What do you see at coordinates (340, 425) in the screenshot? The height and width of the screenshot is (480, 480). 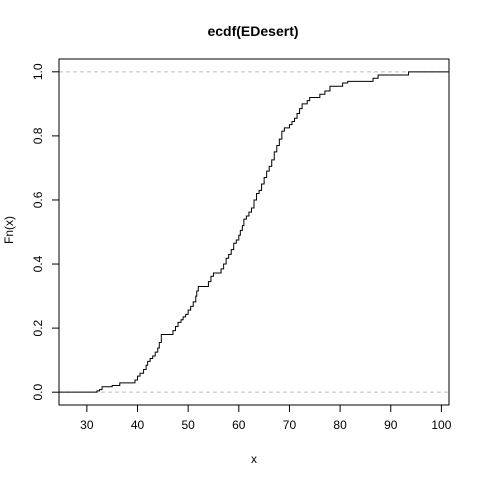 I see `x-tick-label-80: 80` at bounding box center [340, 425].